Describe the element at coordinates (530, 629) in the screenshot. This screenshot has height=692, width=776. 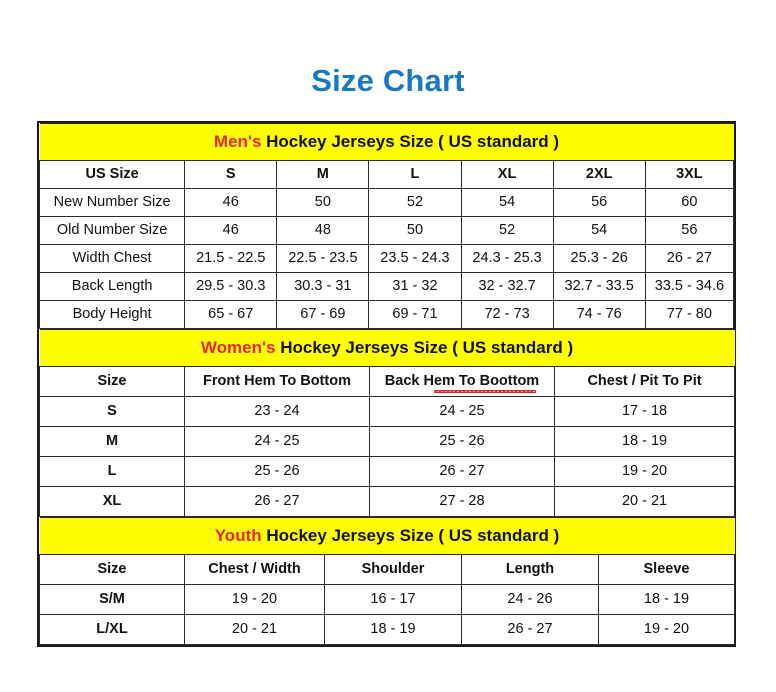
I see `youth-cell-1-2: 26 - 27` at that location.